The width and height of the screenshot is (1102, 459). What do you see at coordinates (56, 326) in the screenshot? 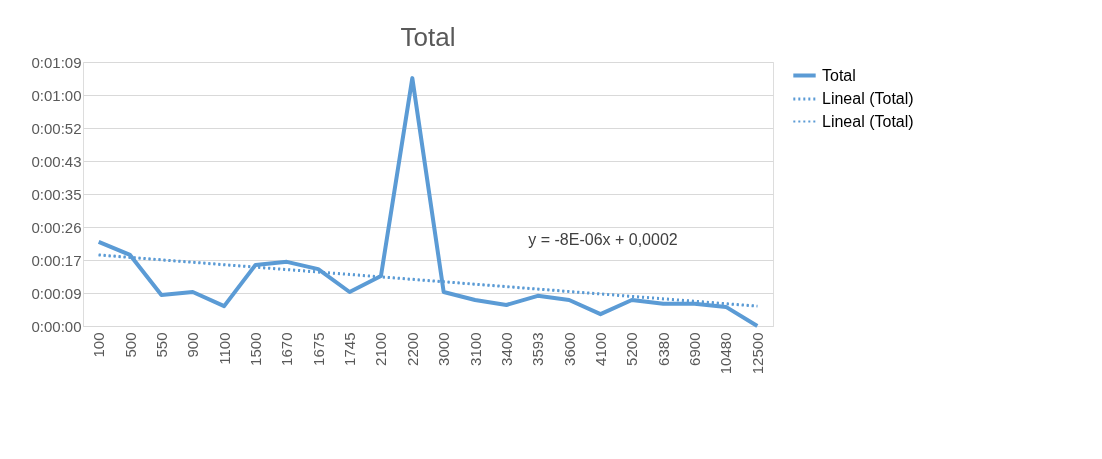
I see `y-tick-label: 0:00:00` at bounding box center [56, 326].